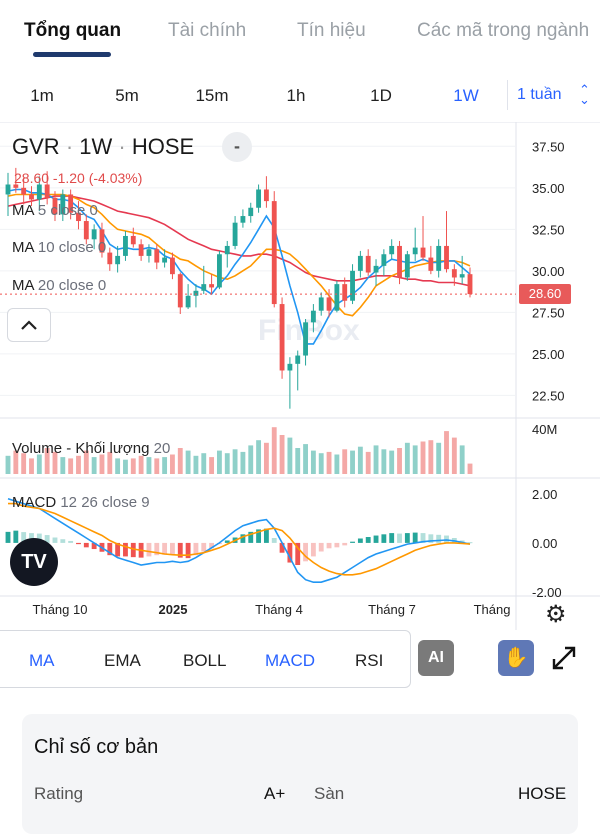 The image size is (600, 834). I want to click on macd-tick-label: 2.00, so click(544, 494).